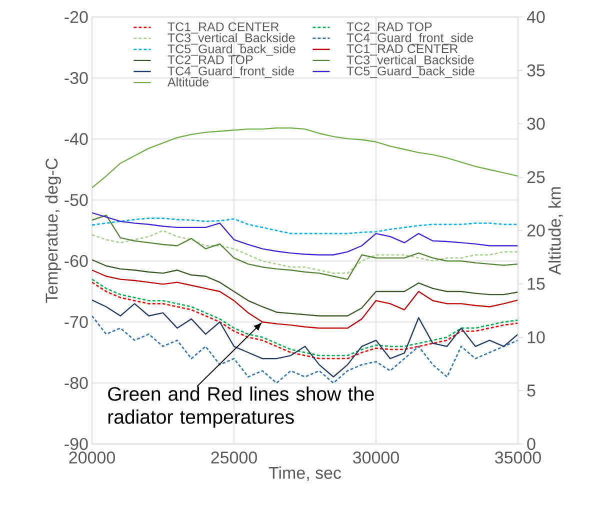 The width and height of the screenshot is (590, 512). Describe the element at coordinates (76, 200) in the screenshot. I see `y-tick-label: -50` at that location.